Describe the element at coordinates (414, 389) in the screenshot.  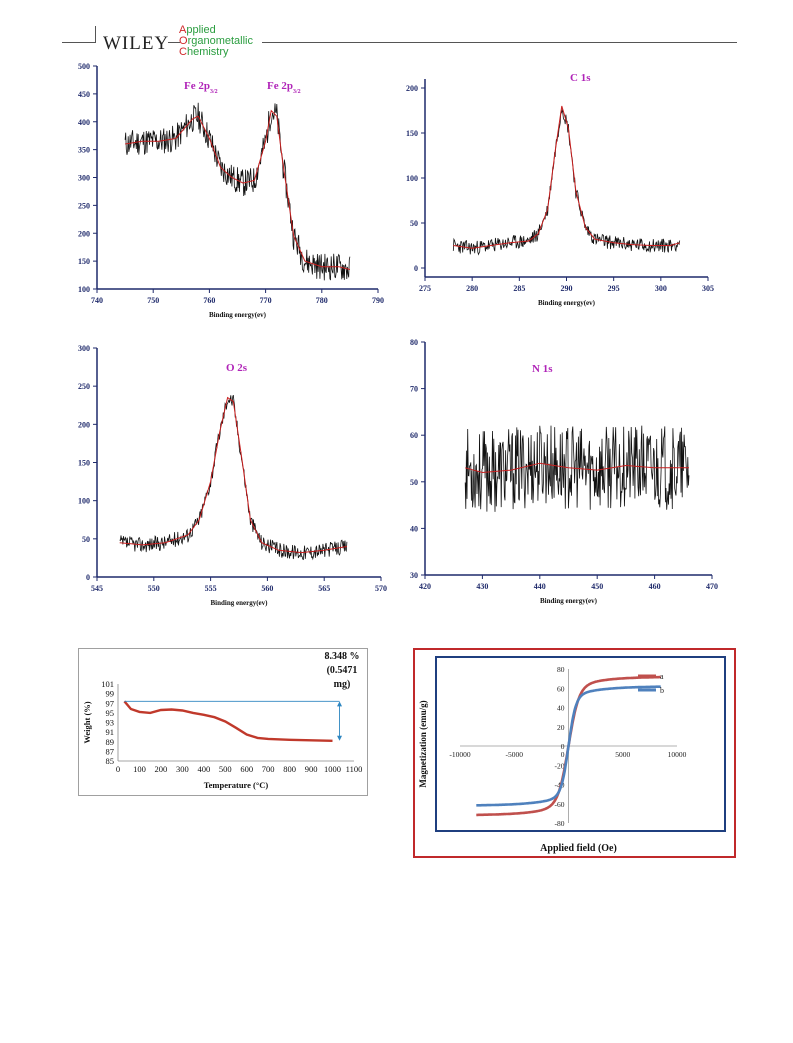
I see `y-tick-label: 70` at that location.